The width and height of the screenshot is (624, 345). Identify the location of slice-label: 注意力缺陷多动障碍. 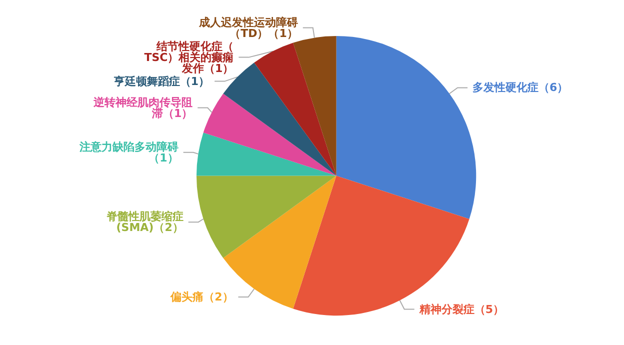
(128, 147).